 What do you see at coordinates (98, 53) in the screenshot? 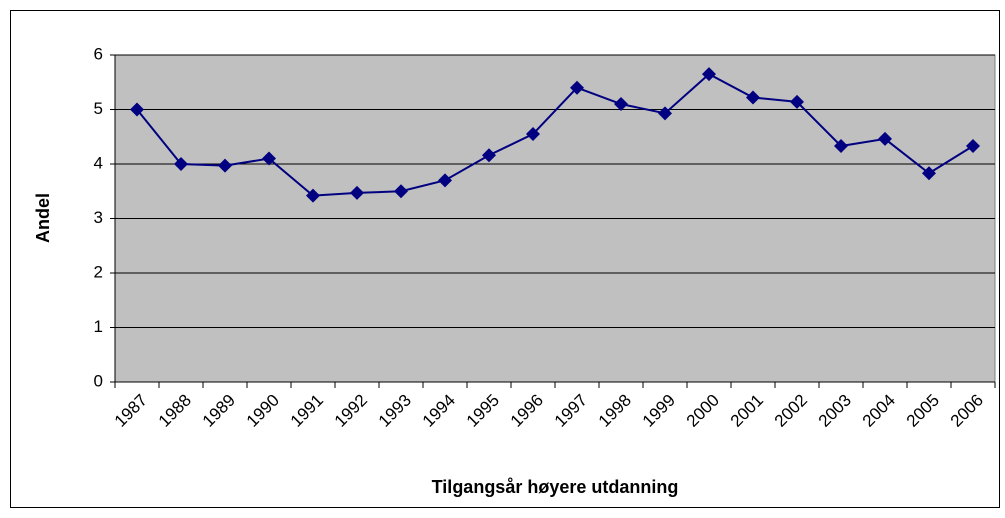
I see `y-tick-label: 6` at bounding box center [98, 53].